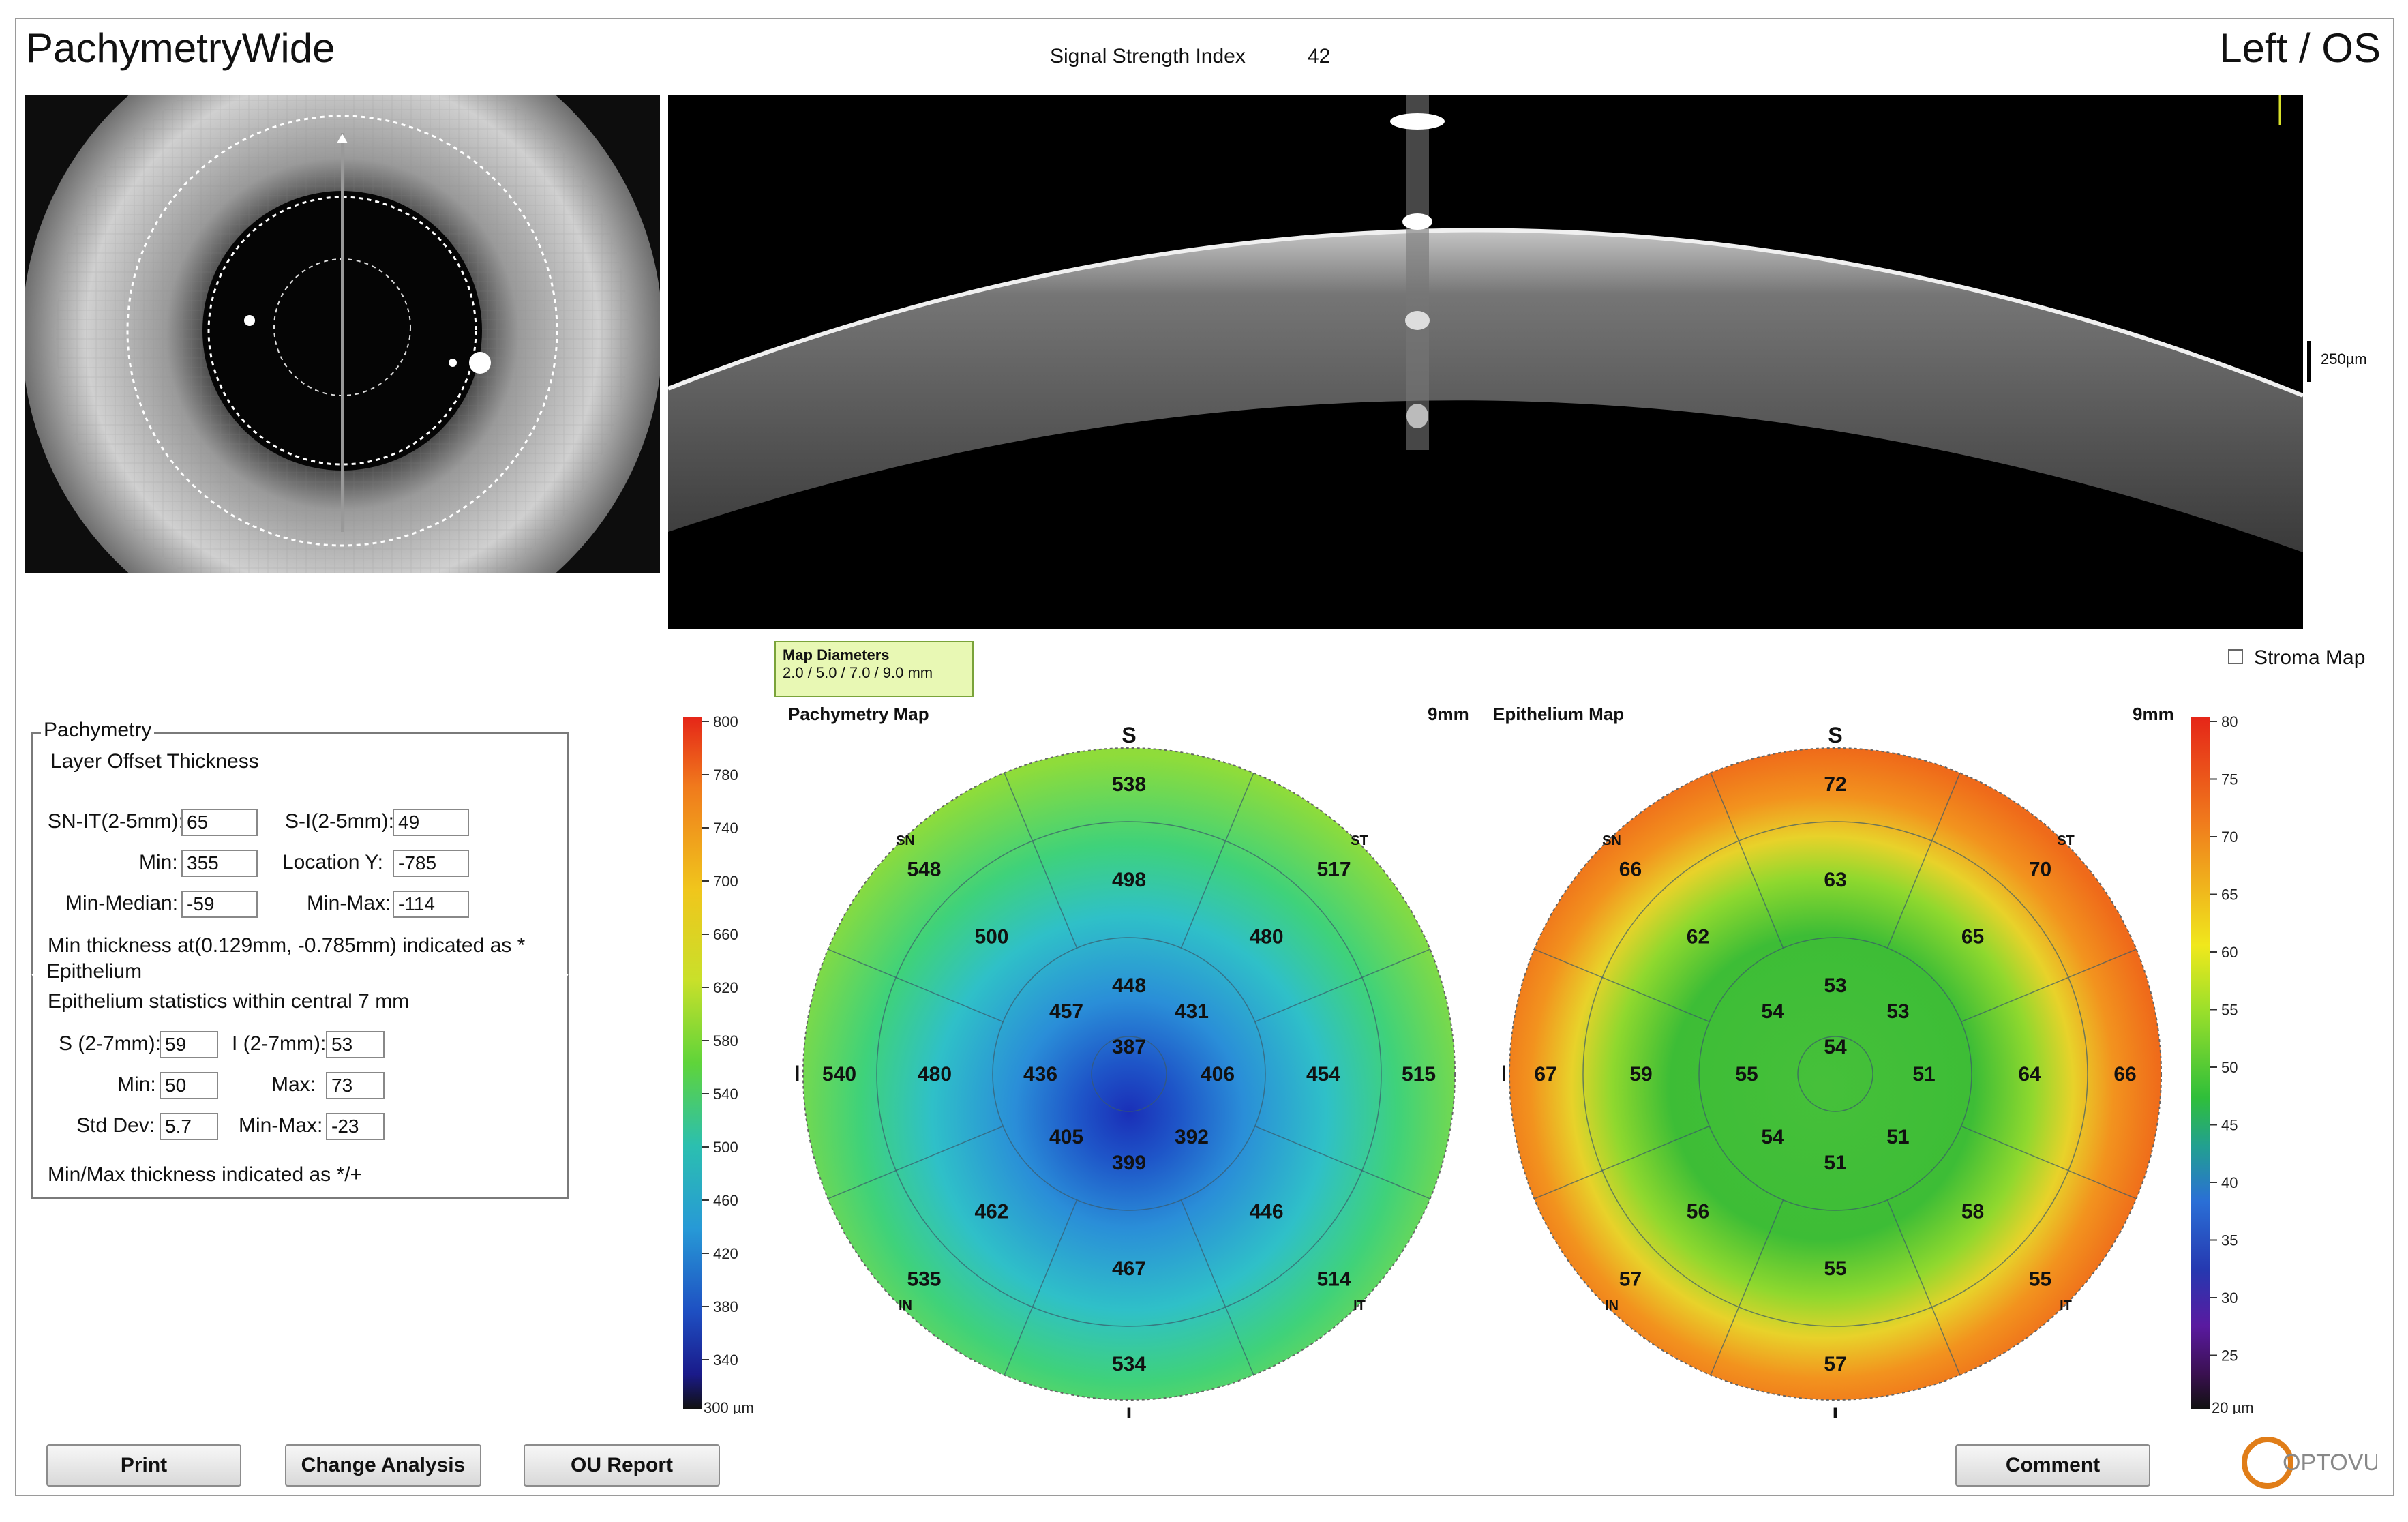  What do you see at coordinates (189, 1044) in the screenshot?
I see `epi-s-field: 59` at bounding box center [189, 1044].